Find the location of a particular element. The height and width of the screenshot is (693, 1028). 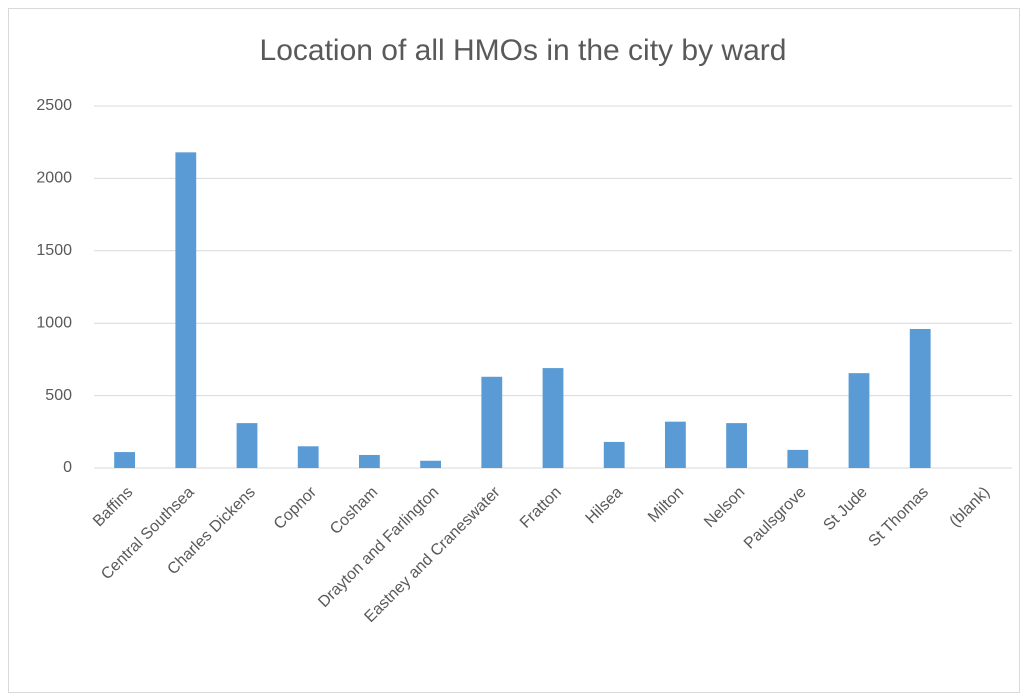

x-tick-label: Baffins is located at coordinates (113, 507).